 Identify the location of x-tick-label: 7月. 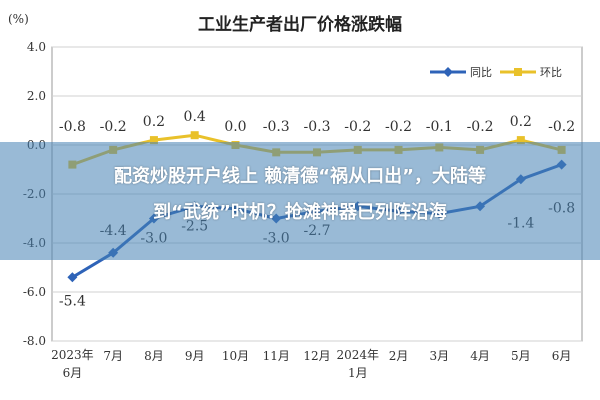
(113, 356).